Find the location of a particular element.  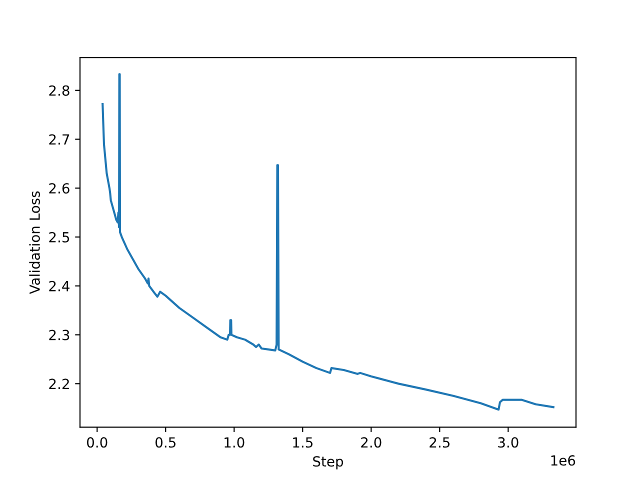

x-tick-label: 1.0 is located at coordinates (234, 442).